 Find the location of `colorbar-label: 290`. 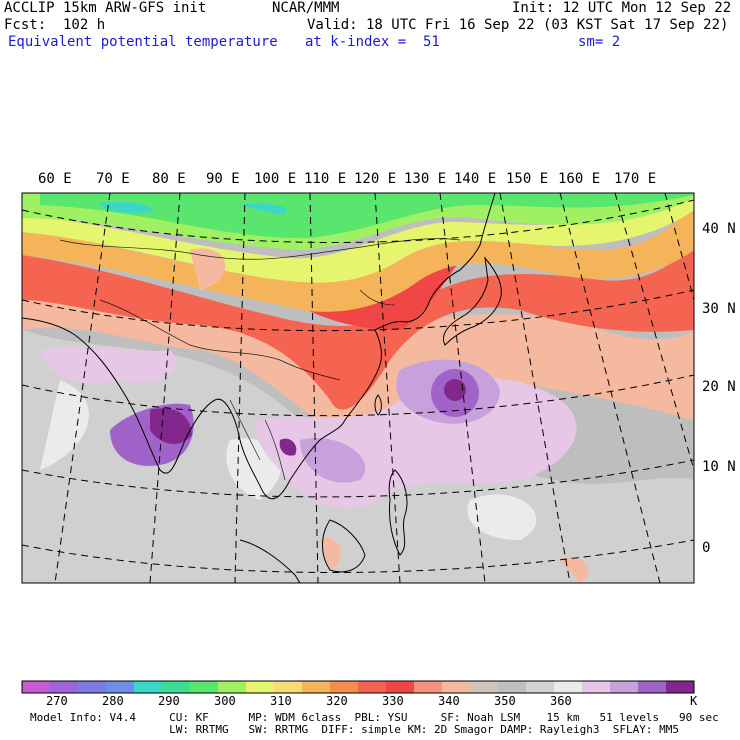

colorbar-label: 290 is located at coordinates (169, 701).